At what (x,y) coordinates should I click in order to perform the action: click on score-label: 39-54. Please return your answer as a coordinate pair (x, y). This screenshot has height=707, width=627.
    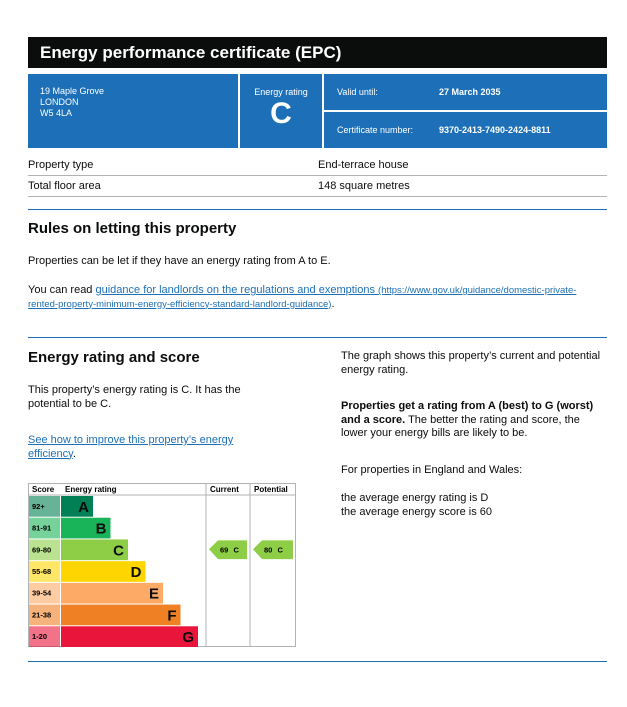
    Looking at the image, I should click on (42, 593).